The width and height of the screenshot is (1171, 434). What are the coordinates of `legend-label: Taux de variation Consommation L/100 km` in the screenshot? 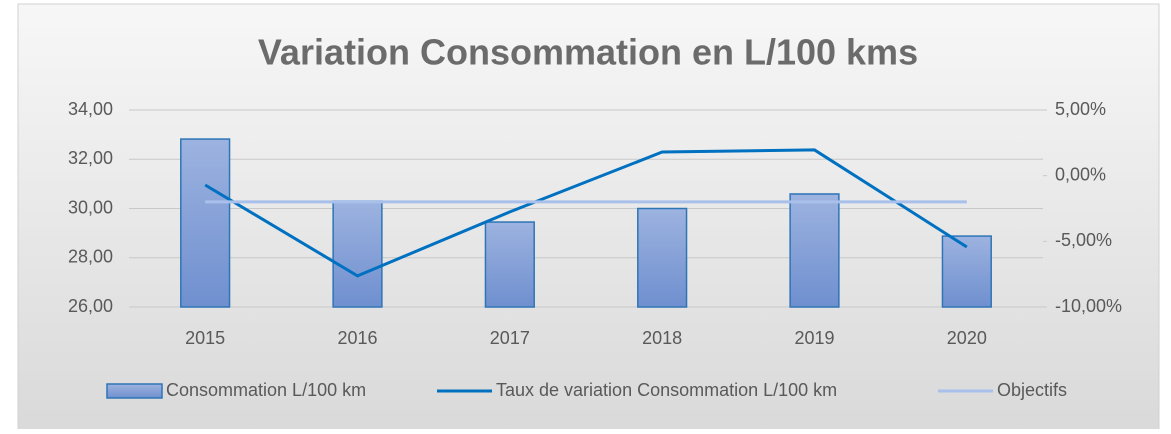 It's located at (666, 390).